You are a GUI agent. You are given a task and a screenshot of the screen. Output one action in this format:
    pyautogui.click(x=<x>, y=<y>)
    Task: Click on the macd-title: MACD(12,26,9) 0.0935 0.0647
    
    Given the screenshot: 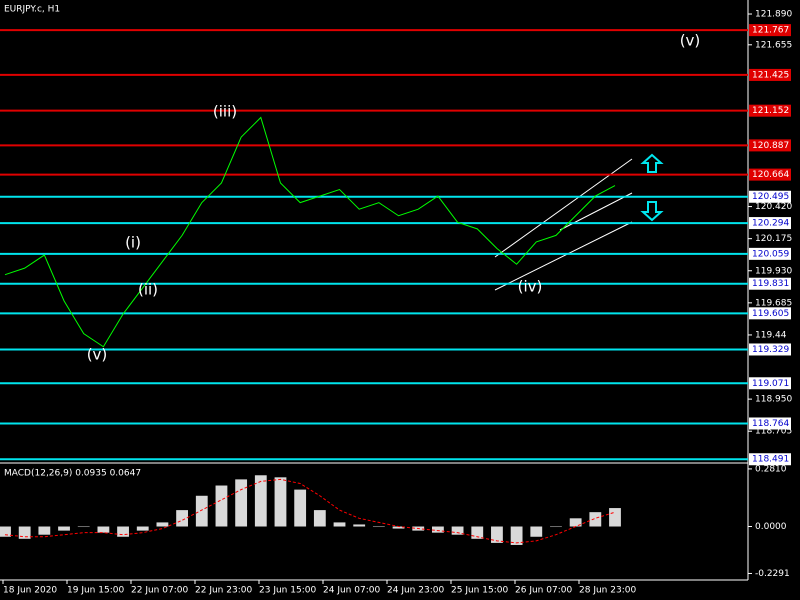 What is the action you would take?
    pyautogui.click(x=72, y=474)
    